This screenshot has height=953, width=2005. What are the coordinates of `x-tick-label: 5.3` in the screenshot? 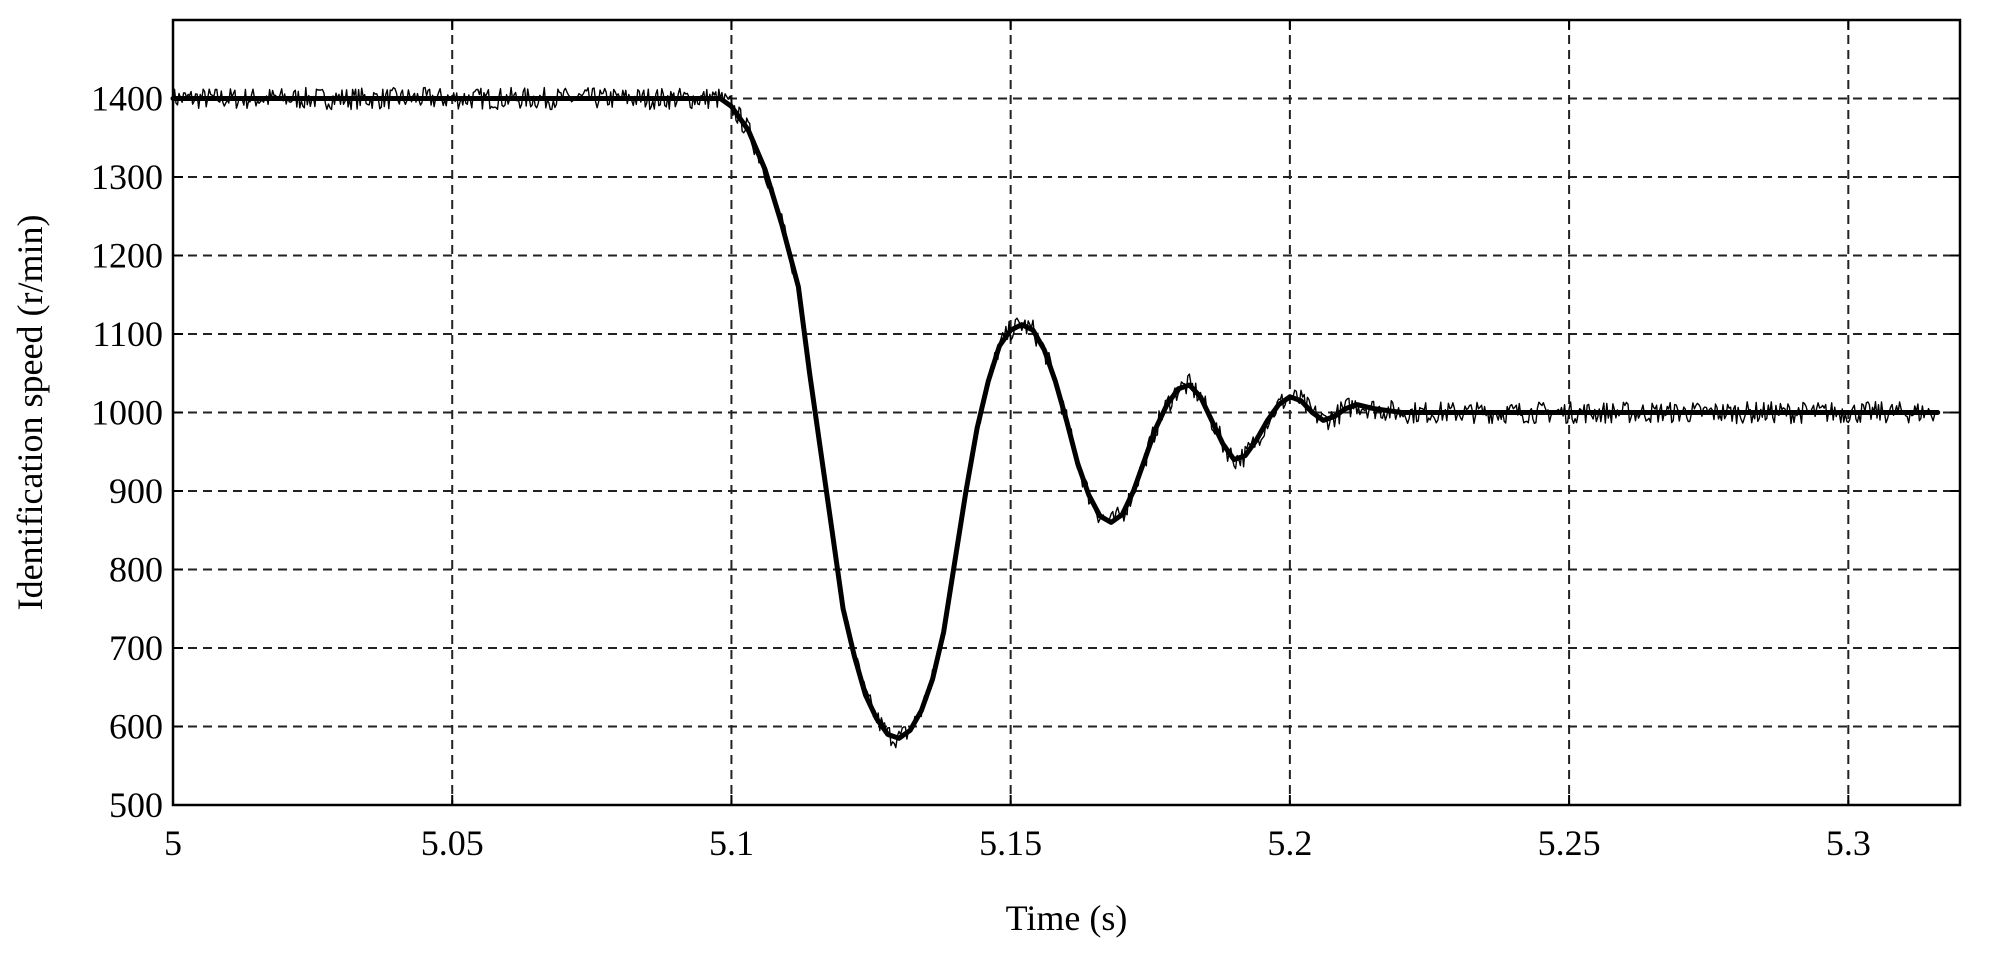 It's located at (1848, 843).